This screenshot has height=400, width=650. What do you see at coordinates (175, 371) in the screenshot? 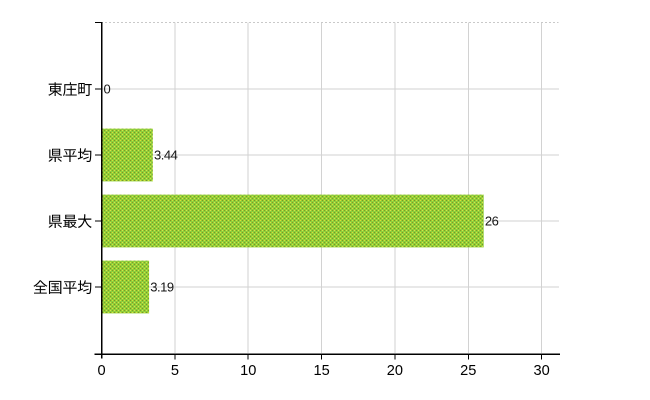
I see `svg-text: 5` at bounding box center [175, 371].